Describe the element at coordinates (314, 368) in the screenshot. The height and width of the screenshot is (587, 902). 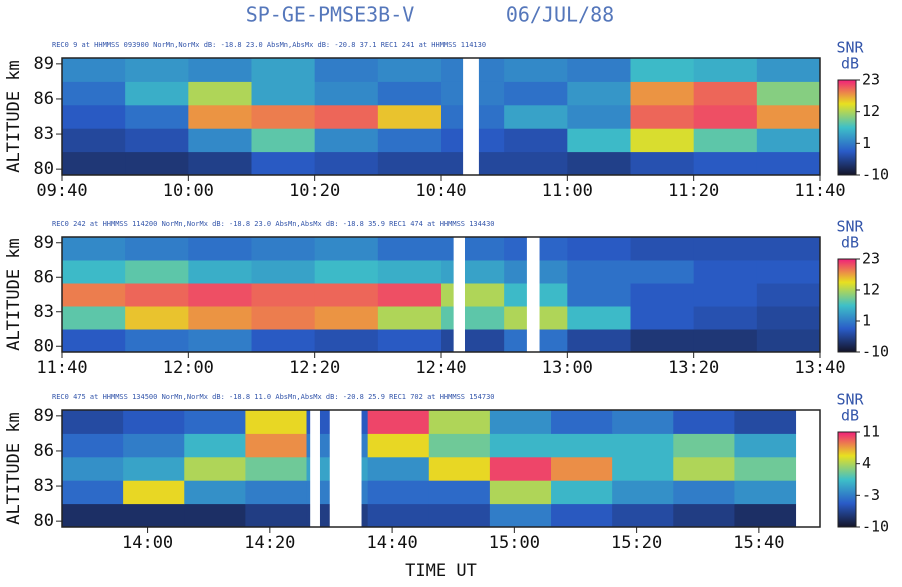
I see `x-tick-label: 12:20` at that location.